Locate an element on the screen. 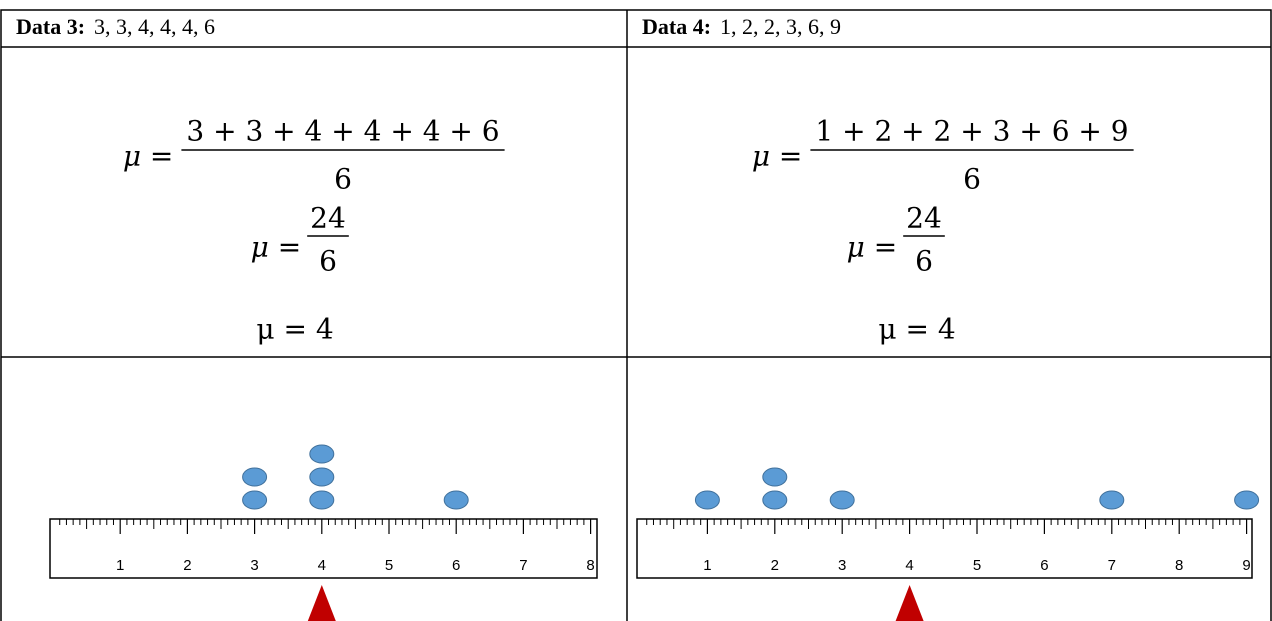 The image size is (1272, 621). ruler-label: 9 is located at coordinates (1246, 565).